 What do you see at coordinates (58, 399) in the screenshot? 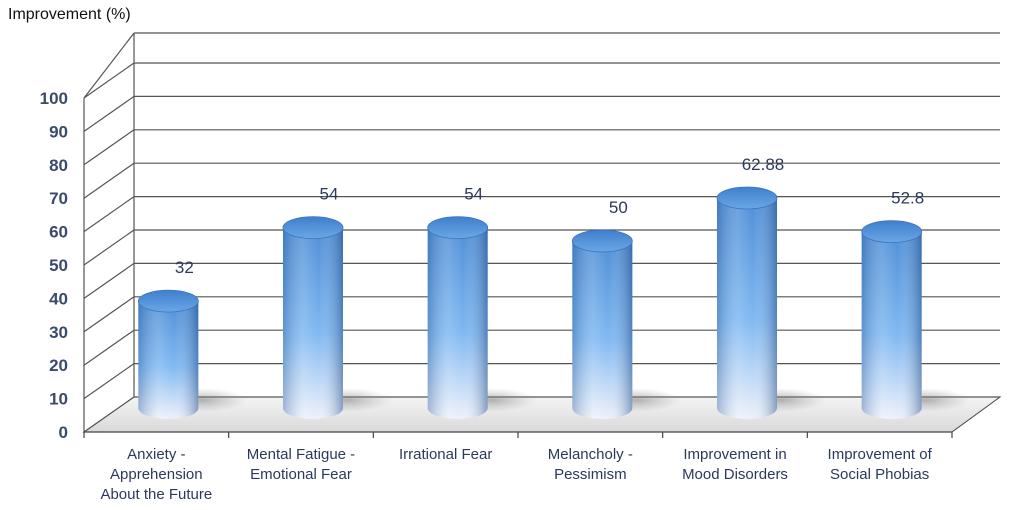
I see `y-tick-label: 10` at bounding box center [58, 399].